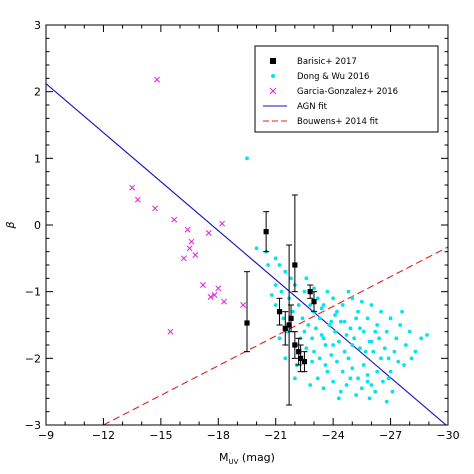 This screenshot has width=474, height=474. Describe the element at coordinates (46, 435) in the screenshot. I see `x-tick-label: −9` at that location.